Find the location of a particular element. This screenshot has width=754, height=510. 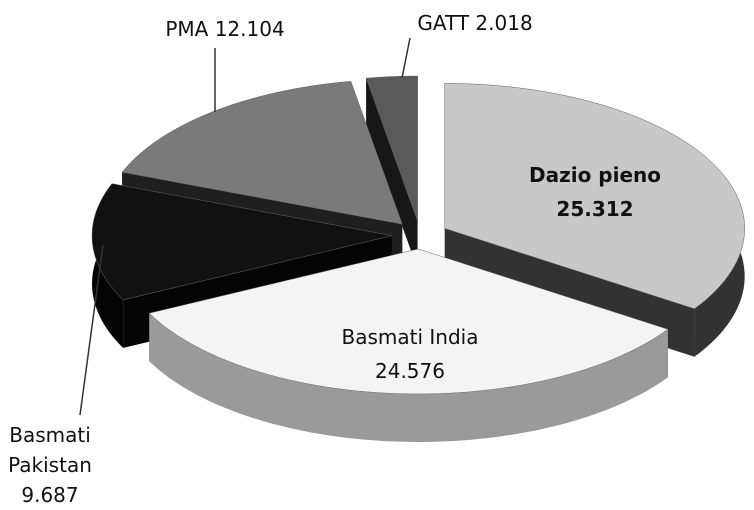

category-label: Dazio pieno is located at coordinates (594, 175).